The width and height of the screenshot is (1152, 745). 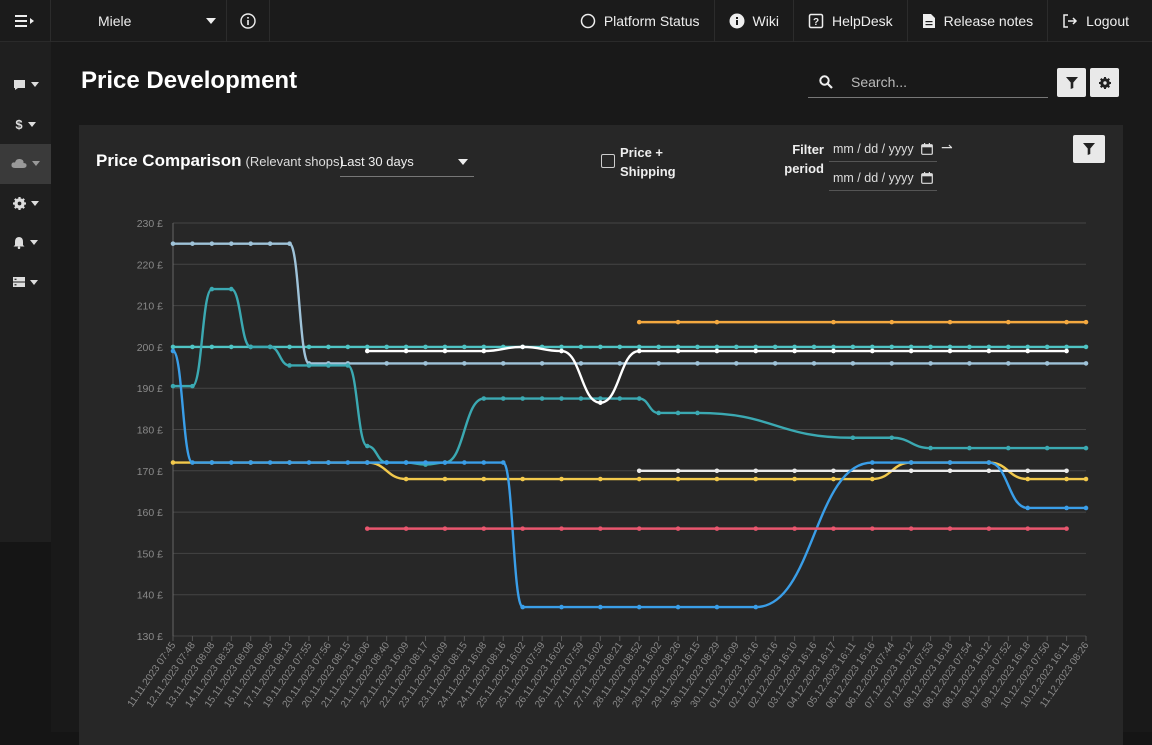 I want to click on settings-button, so click(x=1104, y=82).